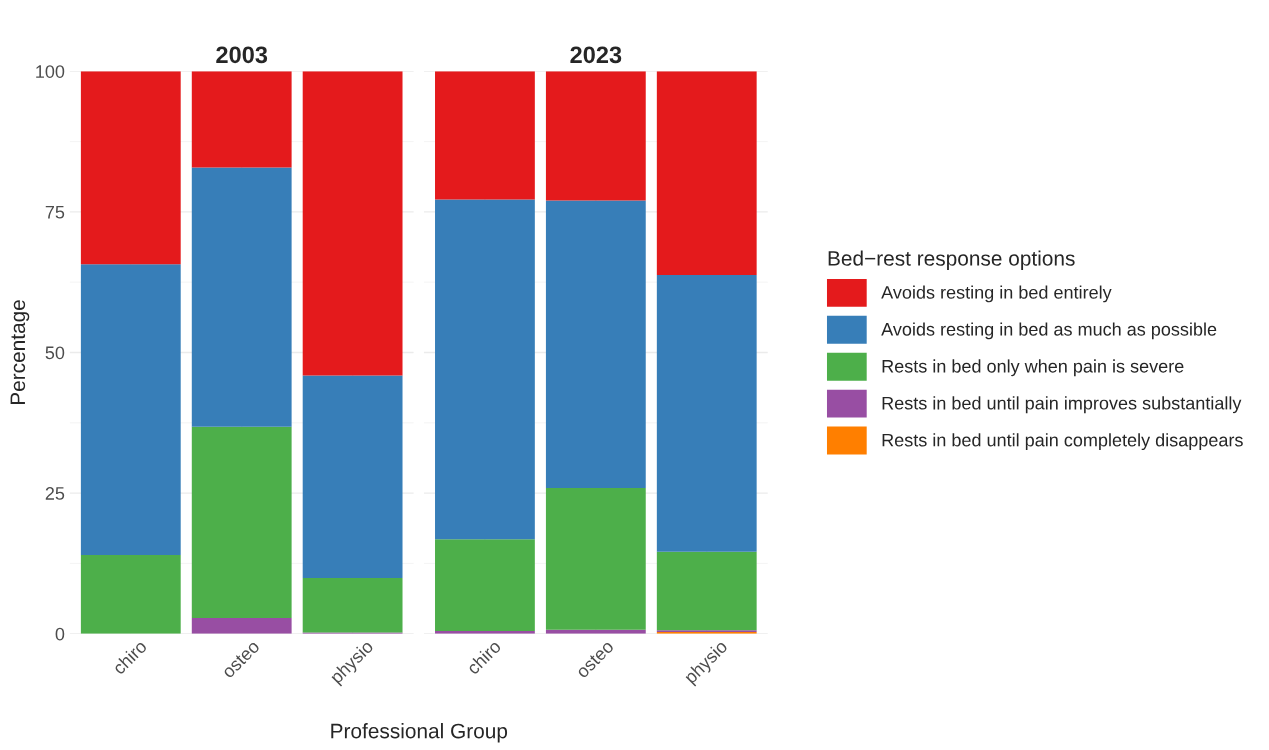 The width and height of the screenshot is (1269, 750). Describe the element at coordinates (419, 733) in the screenshot. I see `x-axis-title: Professional Group` at that location.